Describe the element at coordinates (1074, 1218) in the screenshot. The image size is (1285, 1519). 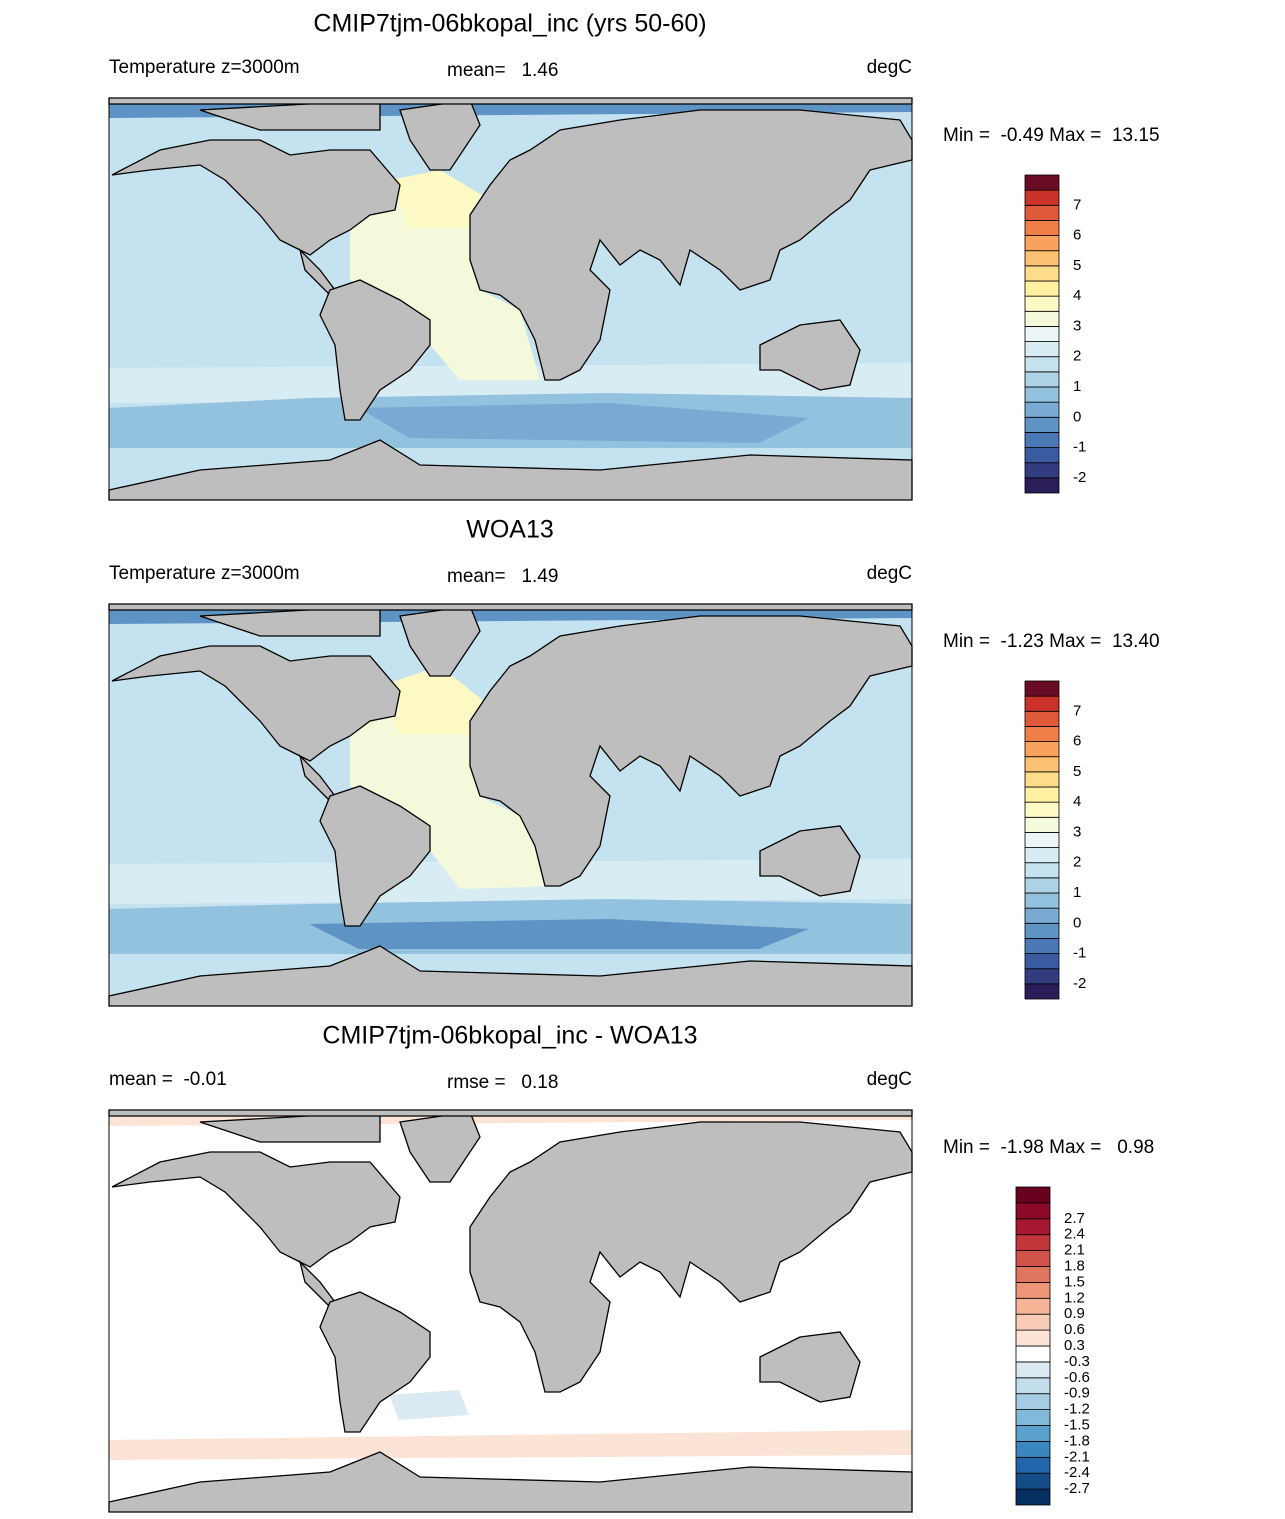
I see `colorbar-label: 2.7` at that location.